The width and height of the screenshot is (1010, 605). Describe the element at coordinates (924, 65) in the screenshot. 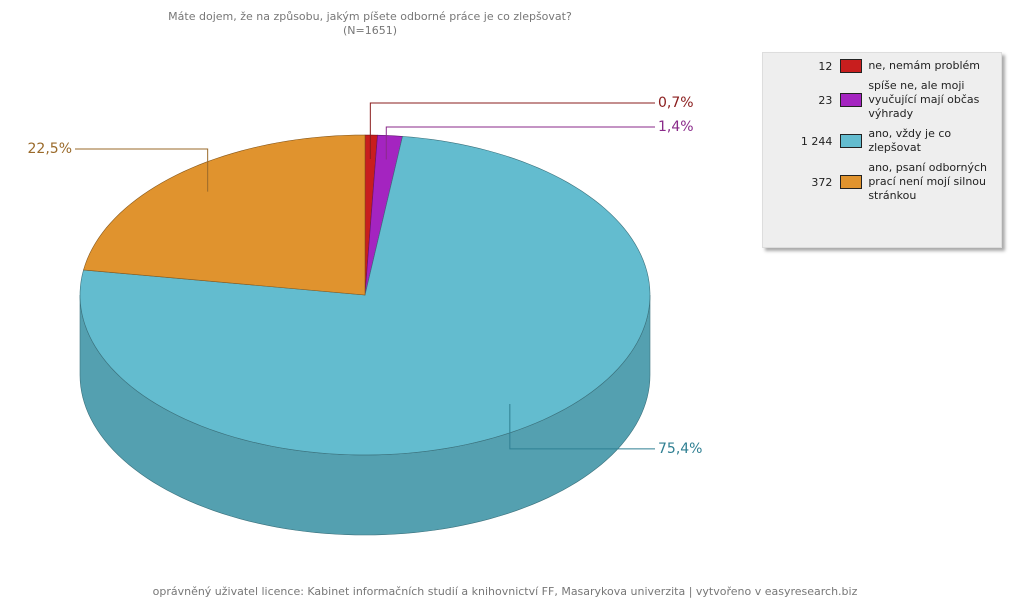

I see `legend-label: ne, nemám problém` at that location.